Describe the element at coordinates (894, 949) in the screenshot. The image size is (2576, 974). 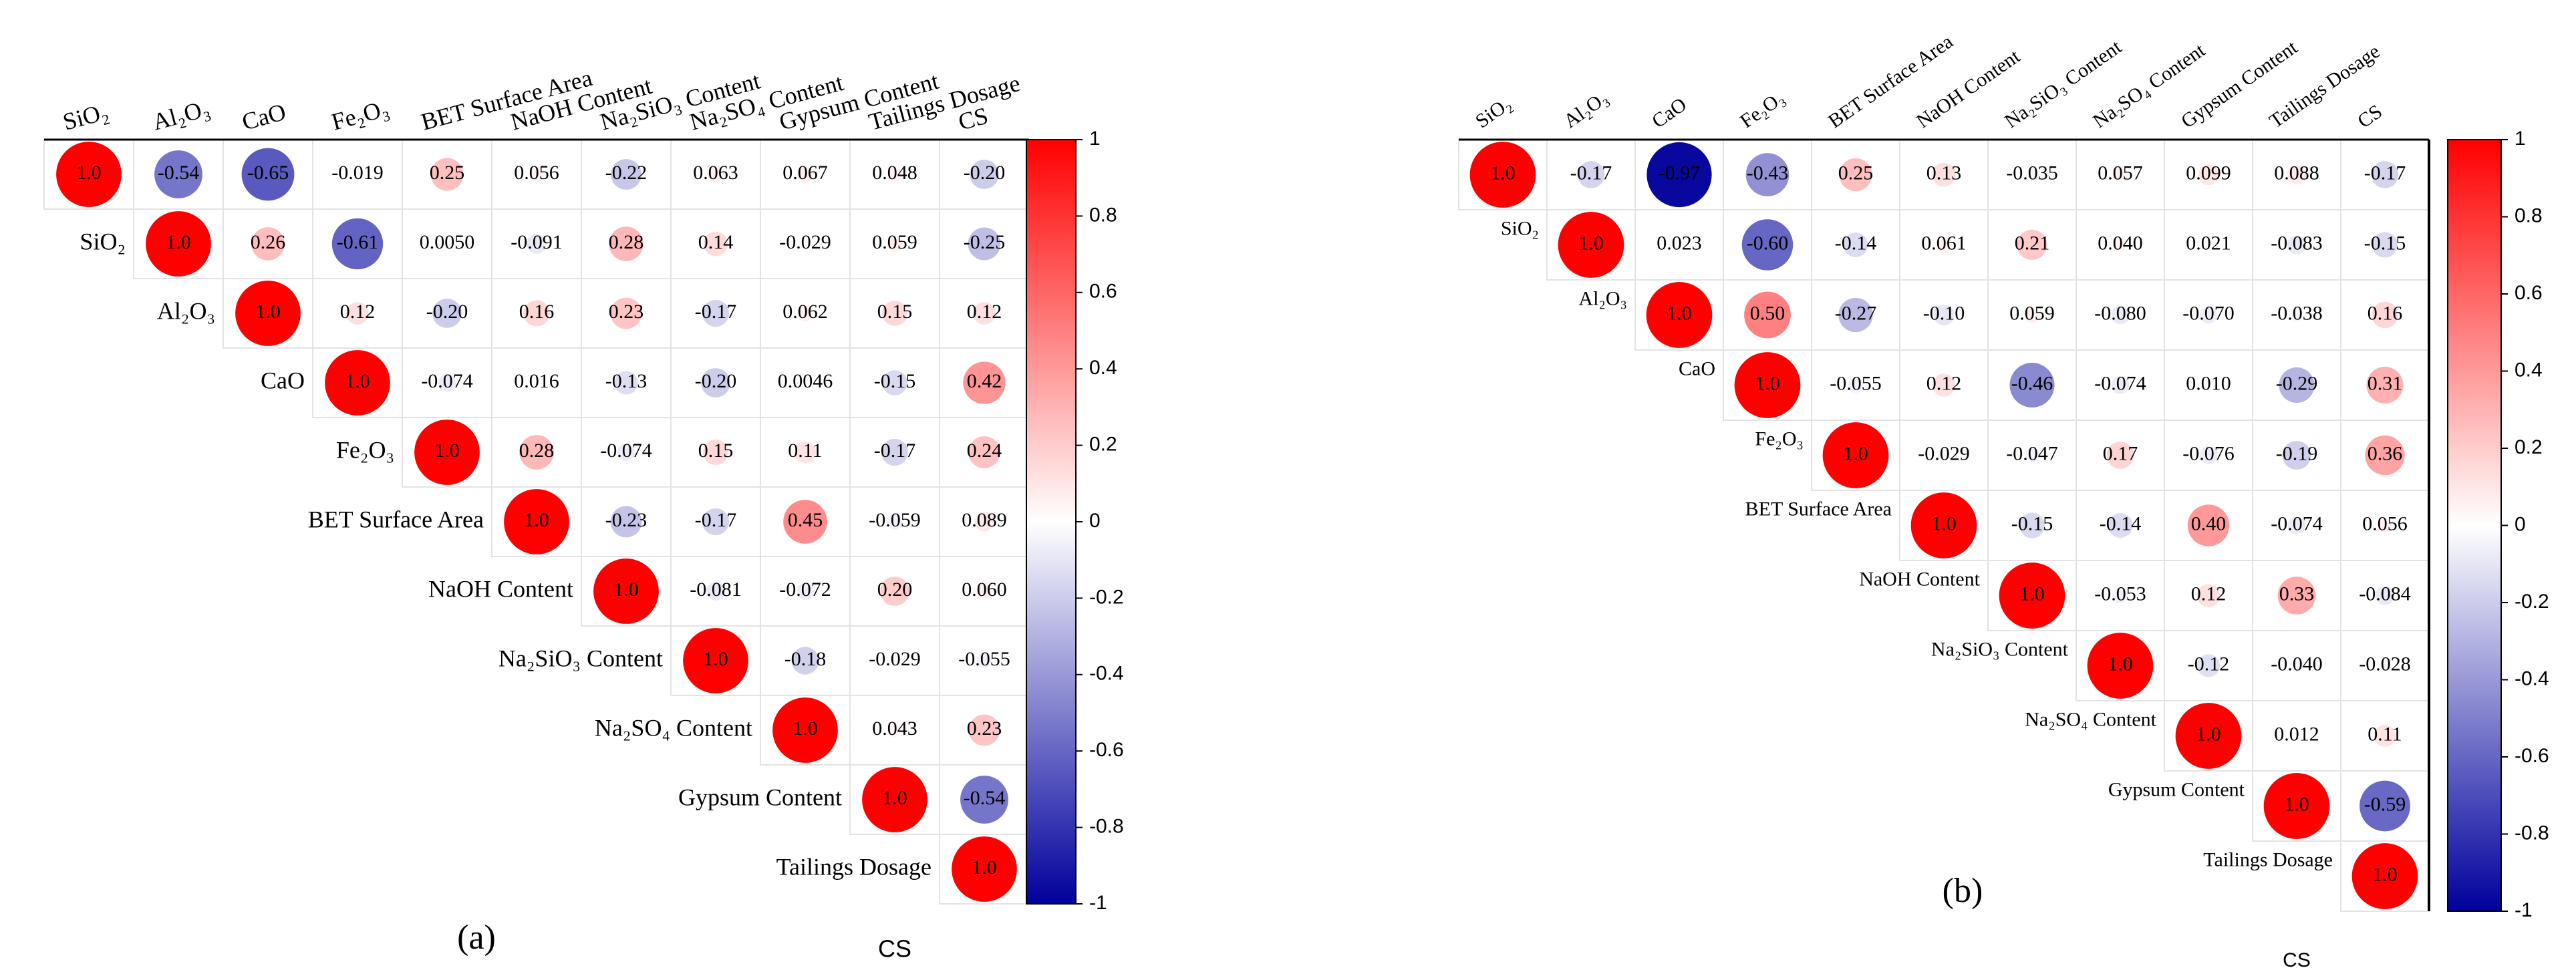
I see `row-label: CS` at that location.